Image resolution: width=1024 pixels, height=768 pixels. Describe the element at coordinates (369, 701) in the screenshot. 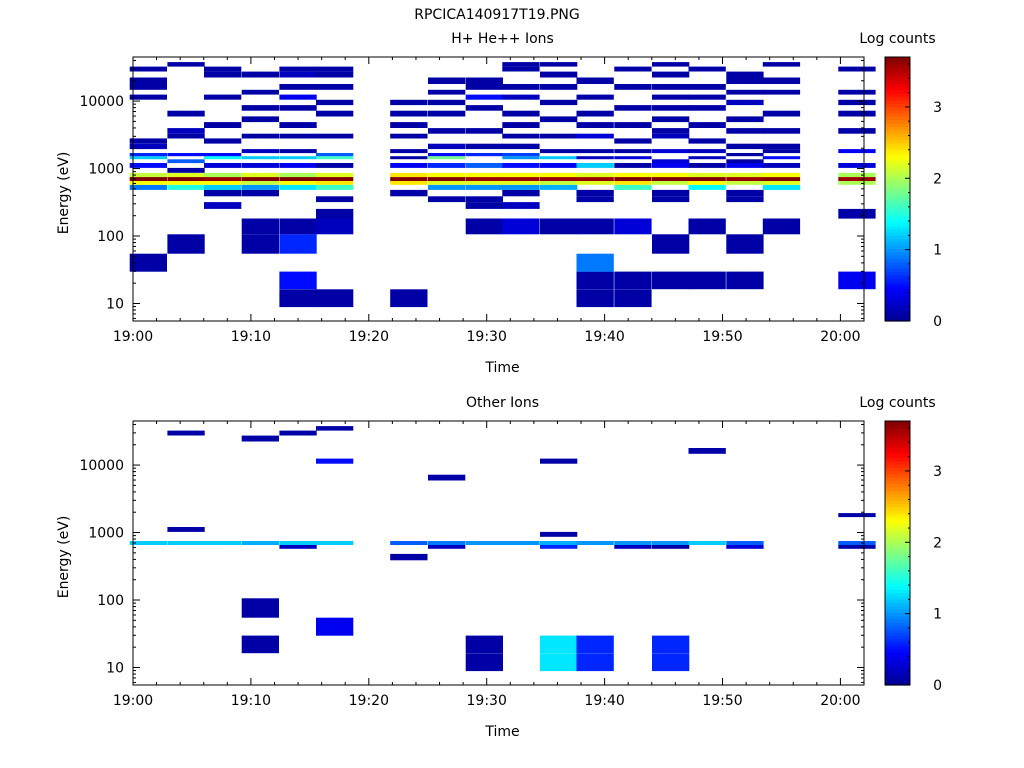

I see `x-tick-label: 19:20` at that location.